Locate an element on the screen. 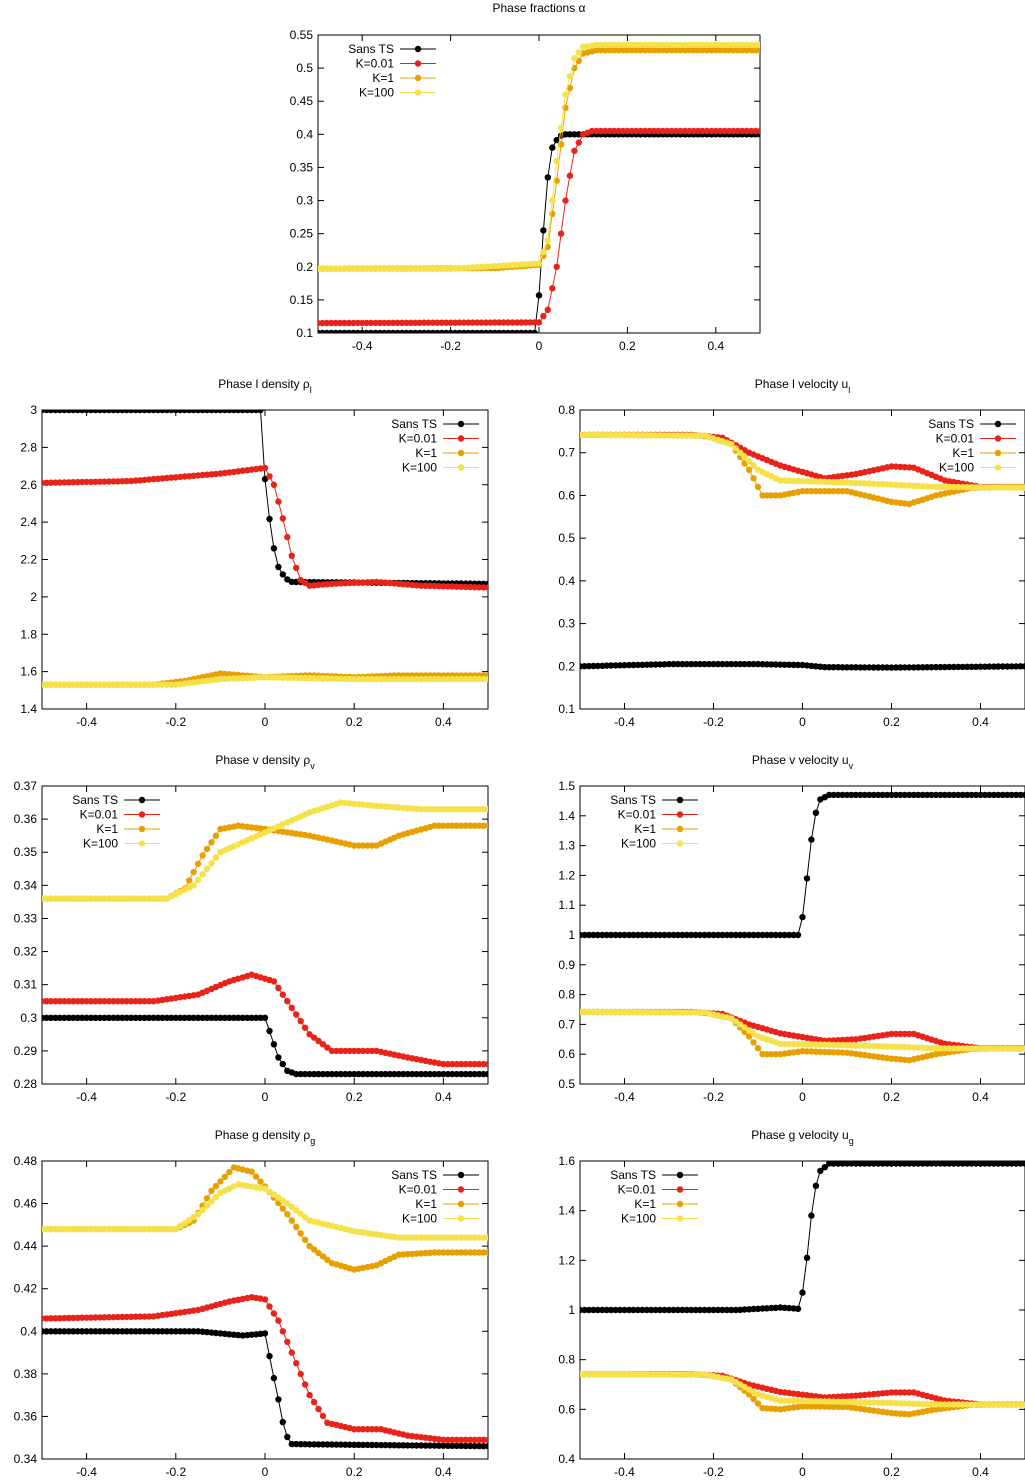  chart-title: Phase v density ρv is located at coordinates (265, 762).